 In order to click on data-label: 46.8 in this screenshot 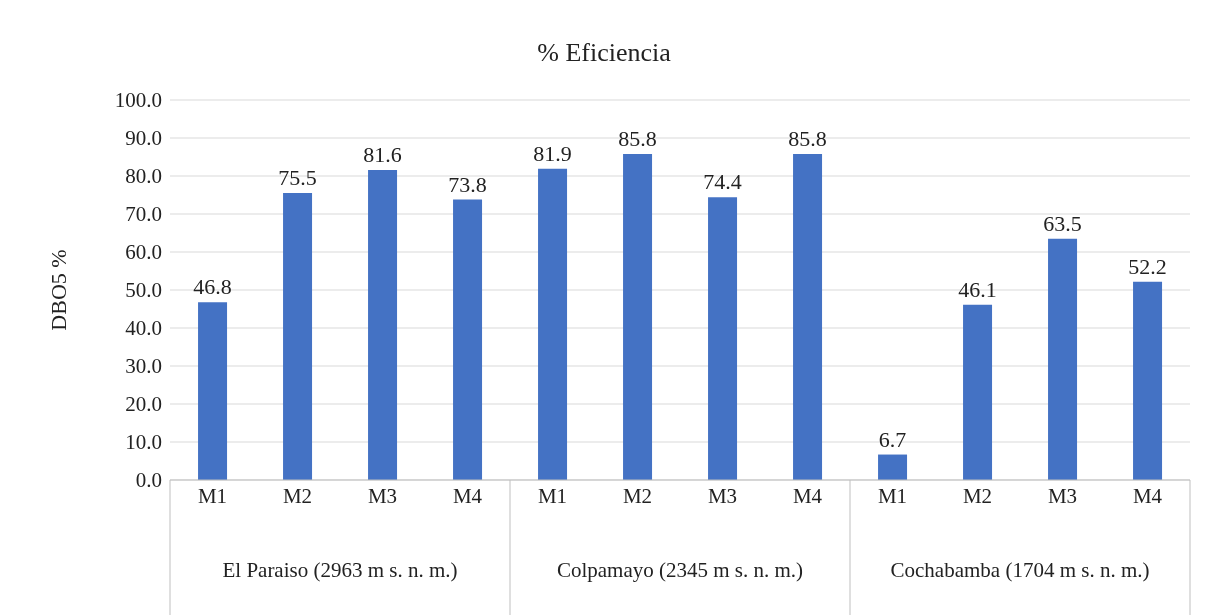, I will do `click(212, 287)`.